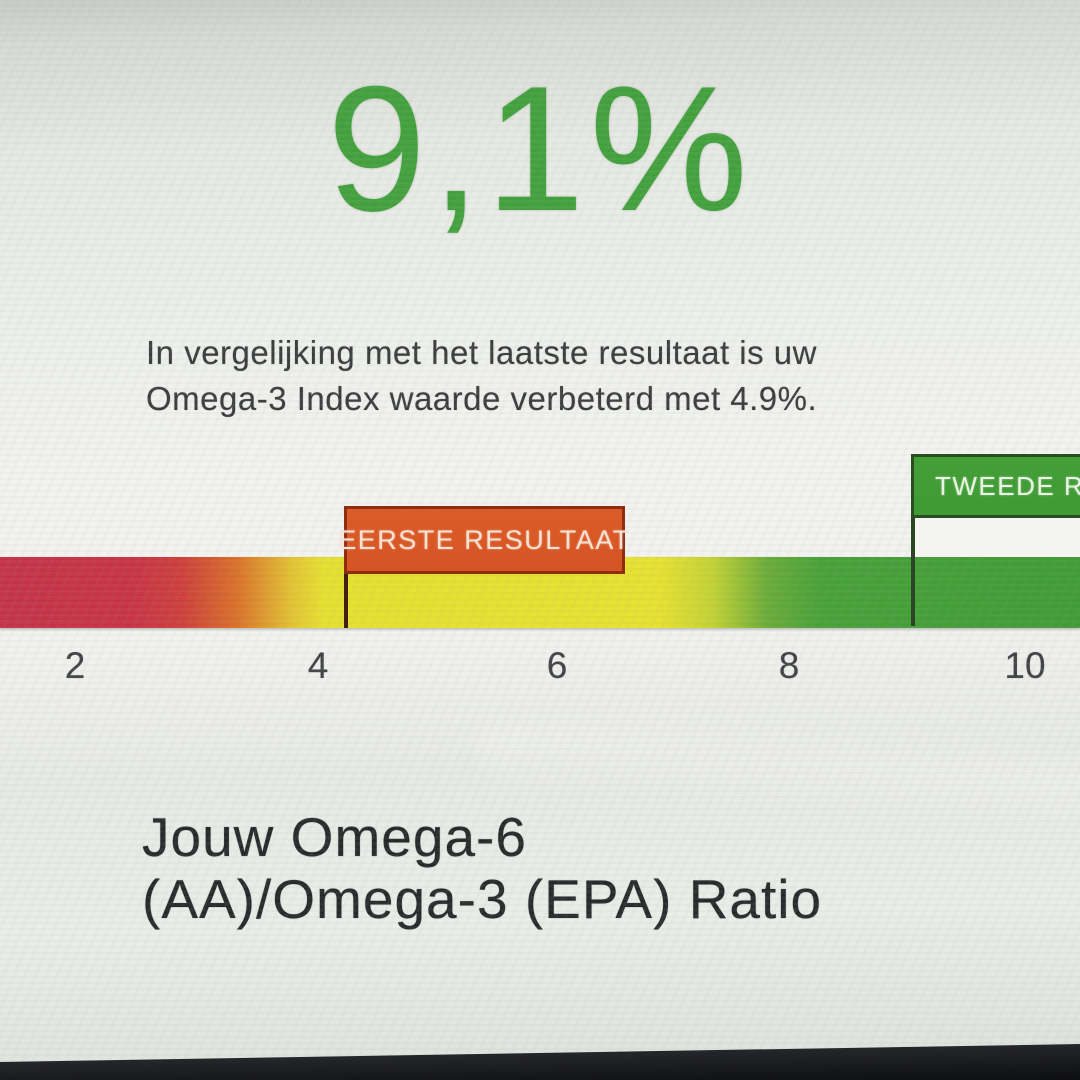  What do you see at coordinates (789, 665) in the screenshot?
I see `tick-label-8: 8` at bounding box center [789, 665].